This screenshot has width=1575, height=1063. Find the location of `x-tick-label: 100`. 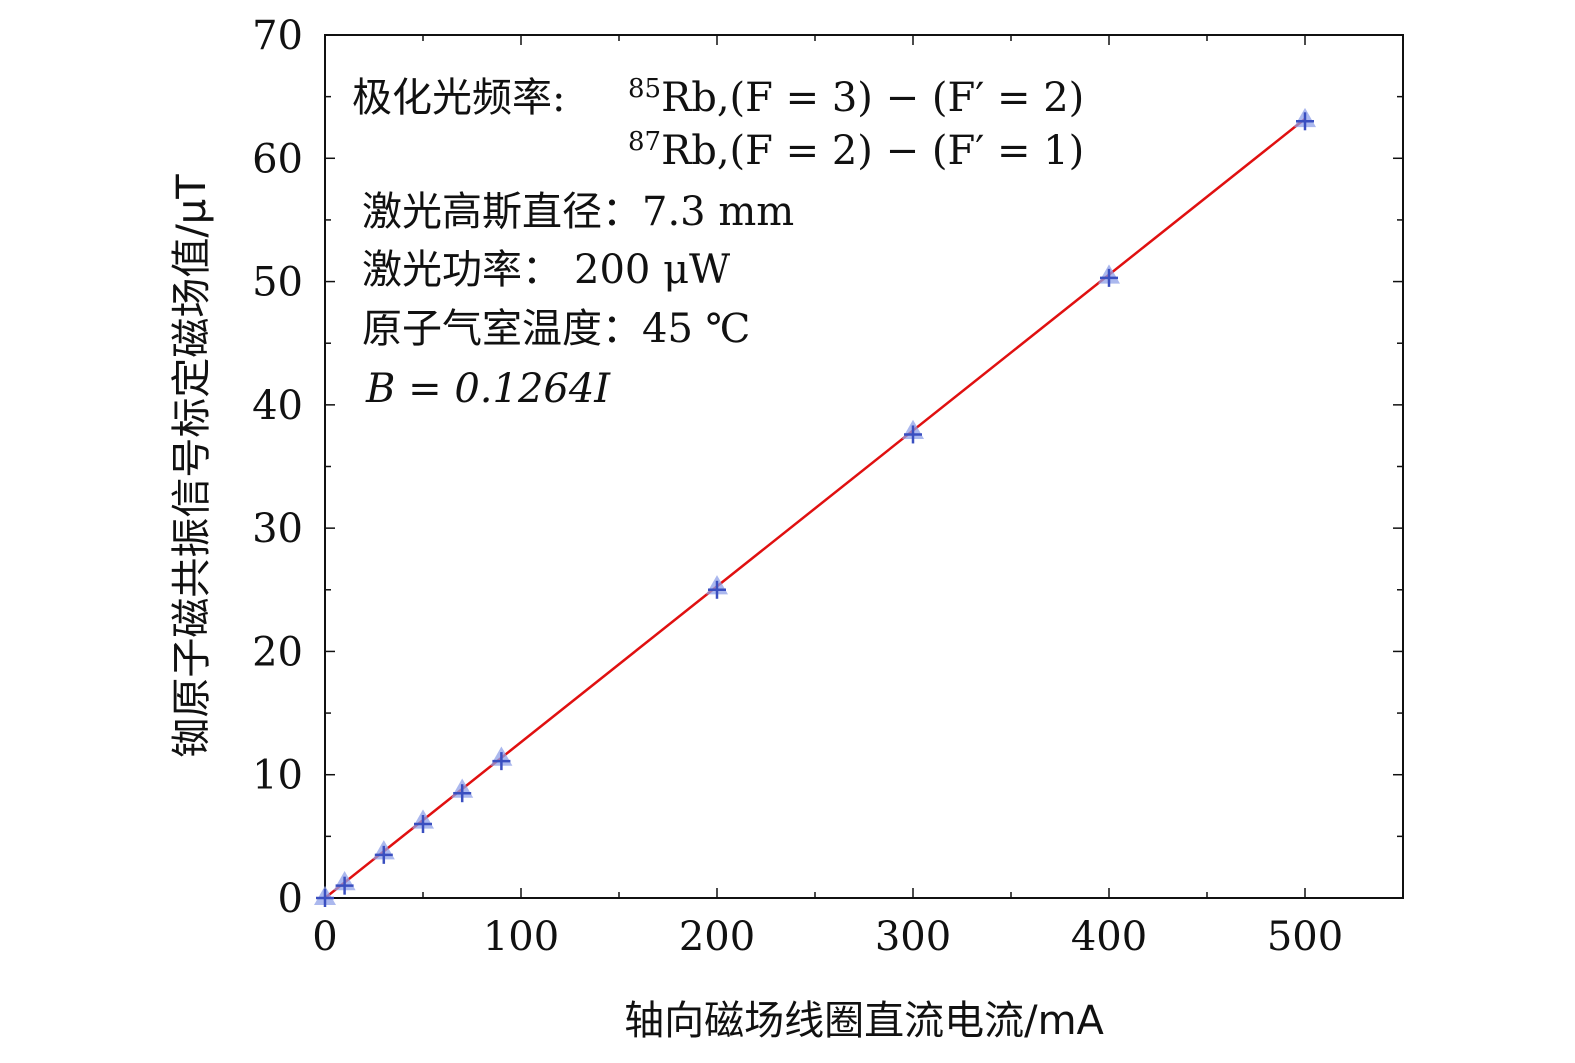

x-tick-label: 100 is located at coordinates (521, 937).